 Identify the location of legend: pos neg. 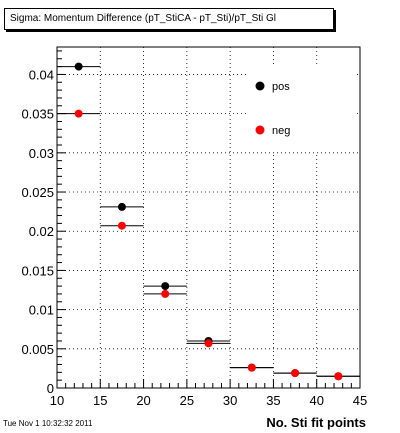
(272, 109).